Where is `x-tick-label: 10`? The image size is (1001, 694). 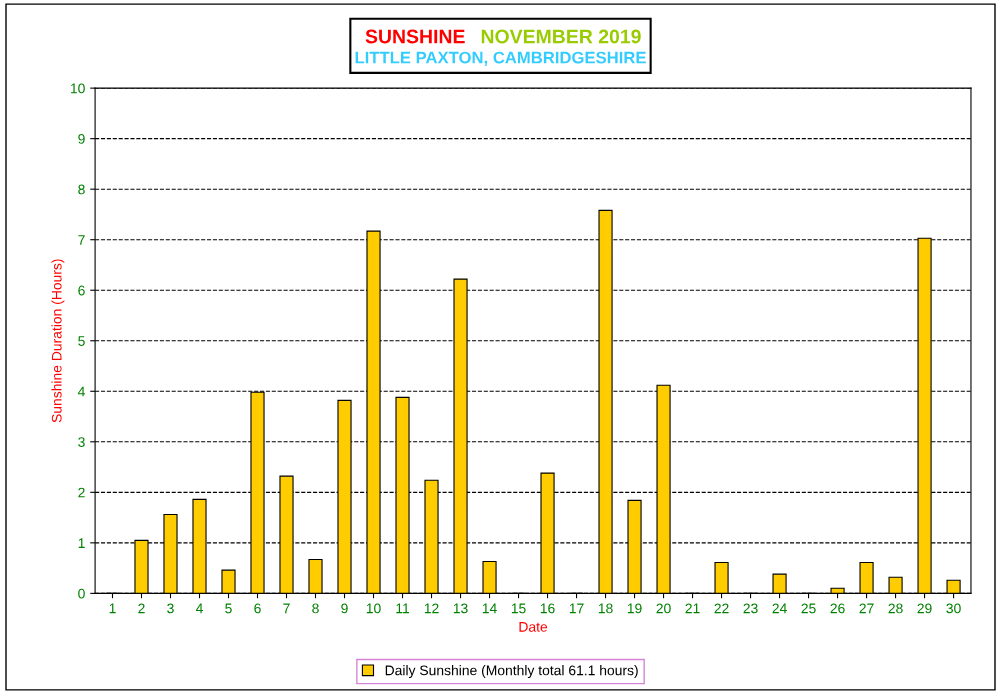 x-tick-label: 10 is located at coordinates (373, 608).